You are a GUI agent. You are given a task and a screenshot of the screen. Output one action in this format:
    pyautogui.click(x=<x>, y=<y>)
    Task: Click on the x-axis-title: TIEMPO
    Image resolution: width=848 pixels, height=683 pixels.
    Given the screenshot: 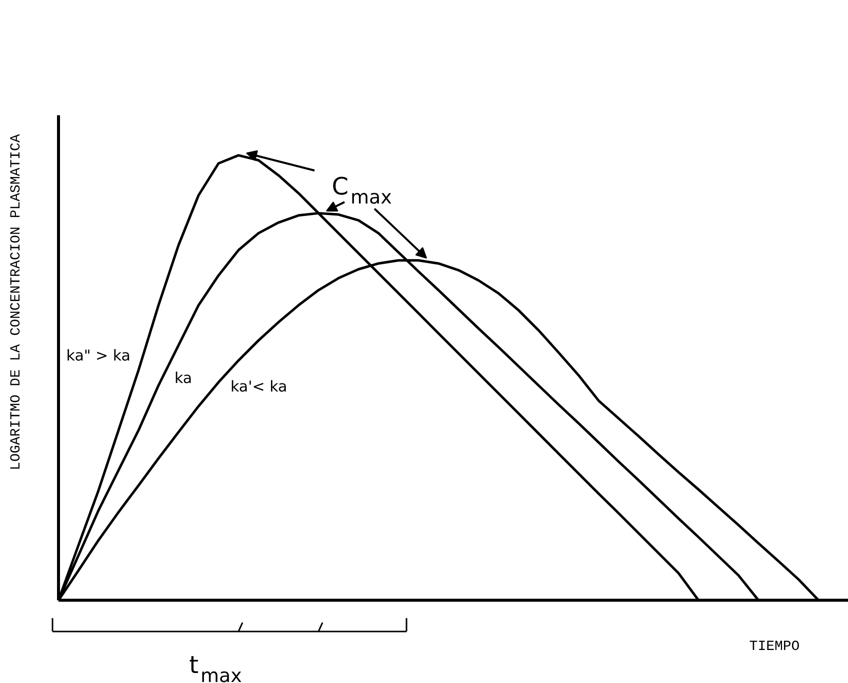 What is the action you would take?
    pyautogui.click(x=774, y=647)
    